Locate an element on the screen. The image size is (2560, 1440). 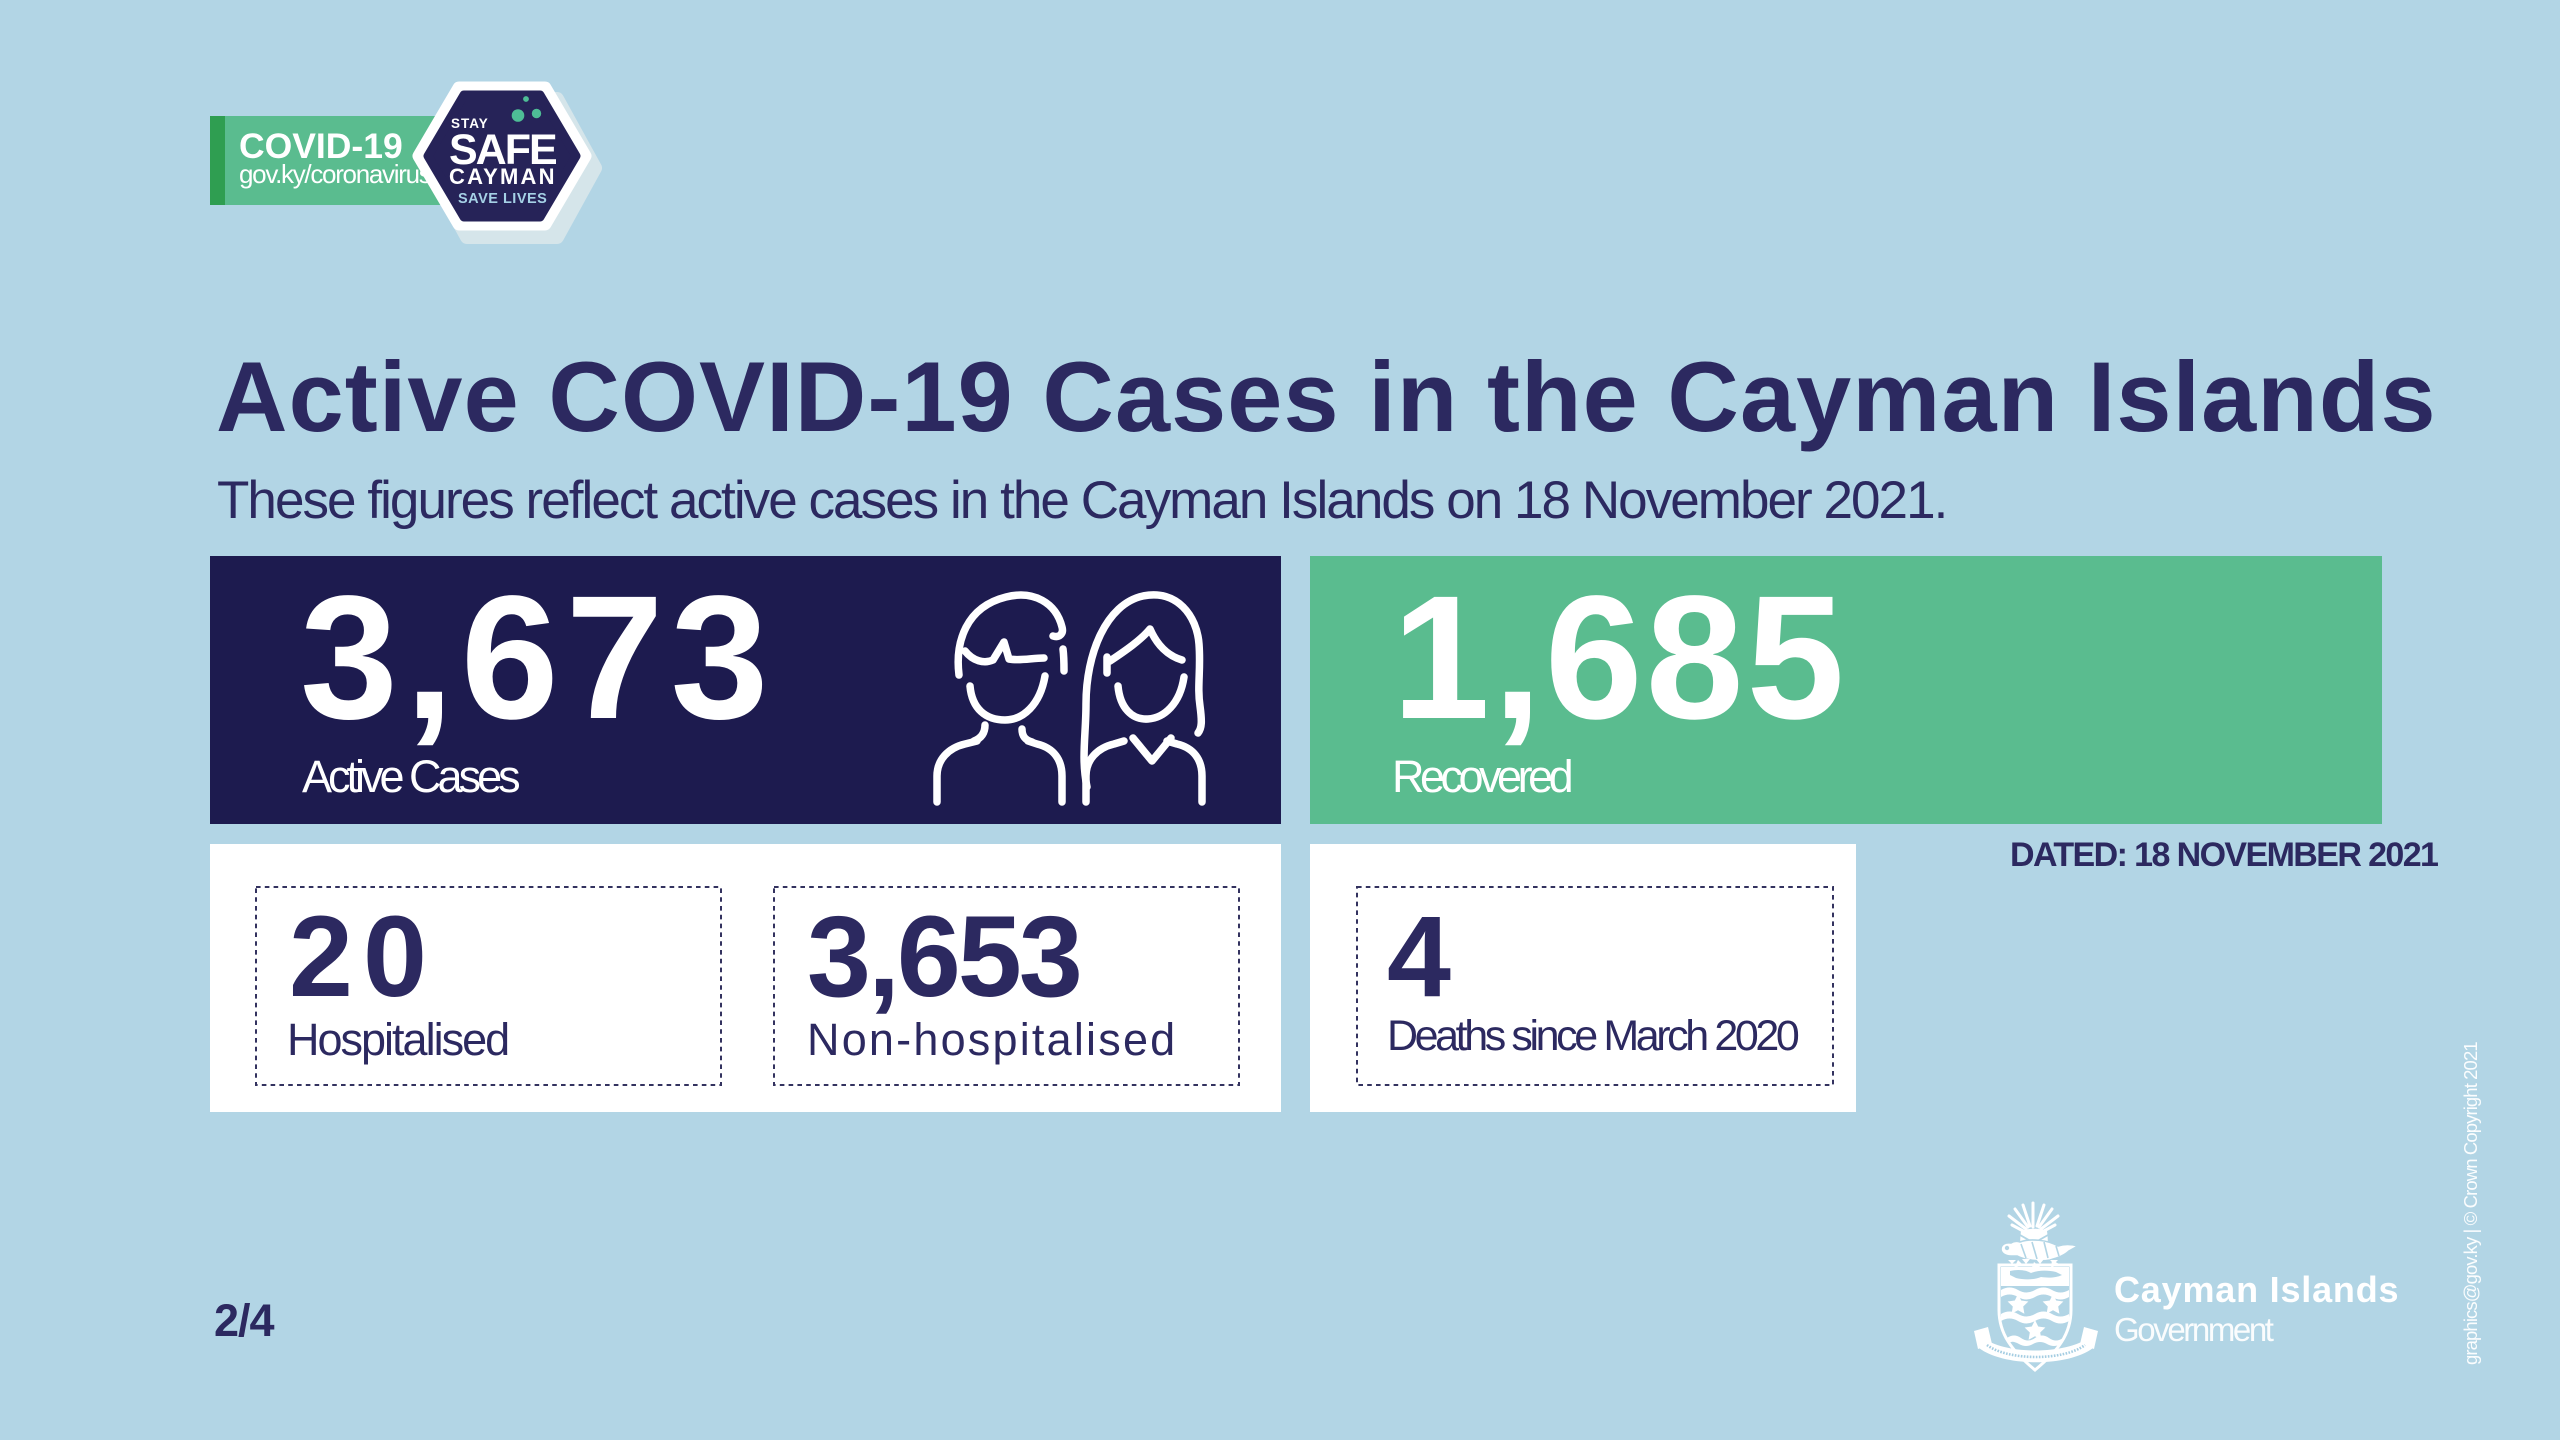
svg-text: CAYMAN is located at coordinates (503, 176).